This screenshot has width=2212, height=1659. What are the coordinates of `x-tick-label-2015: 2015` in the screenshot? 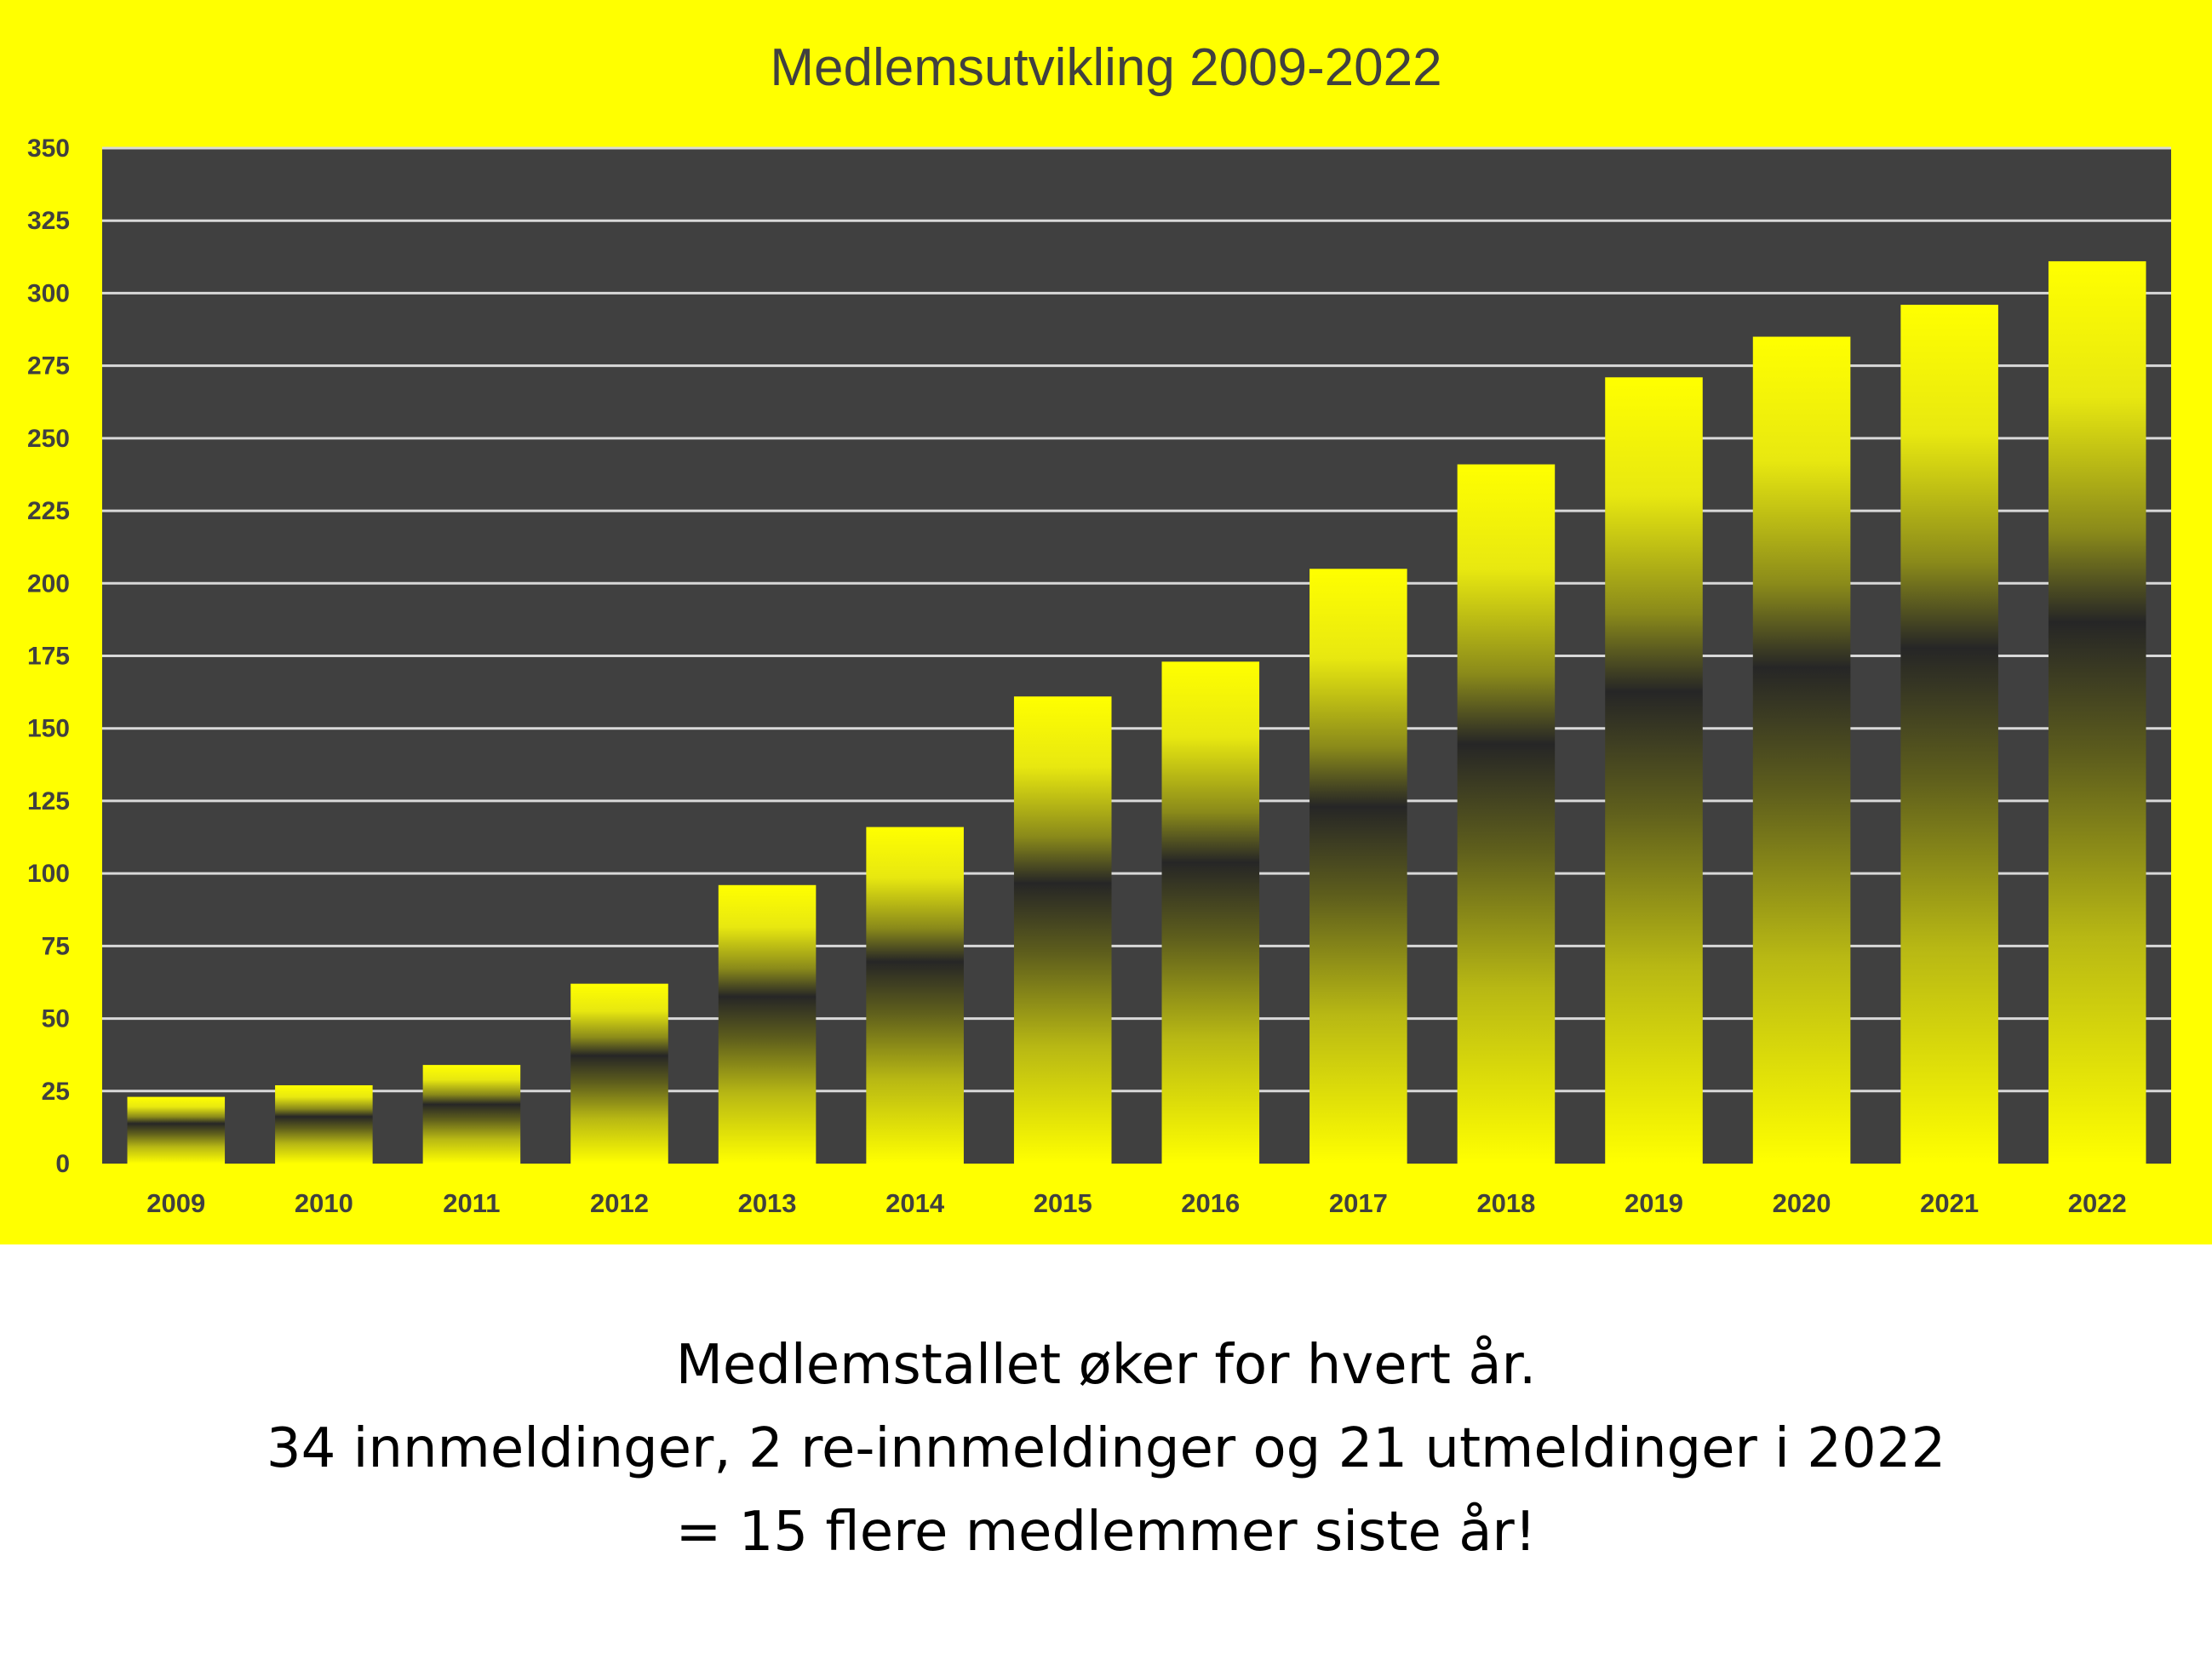 It's located at (1063, 1203).